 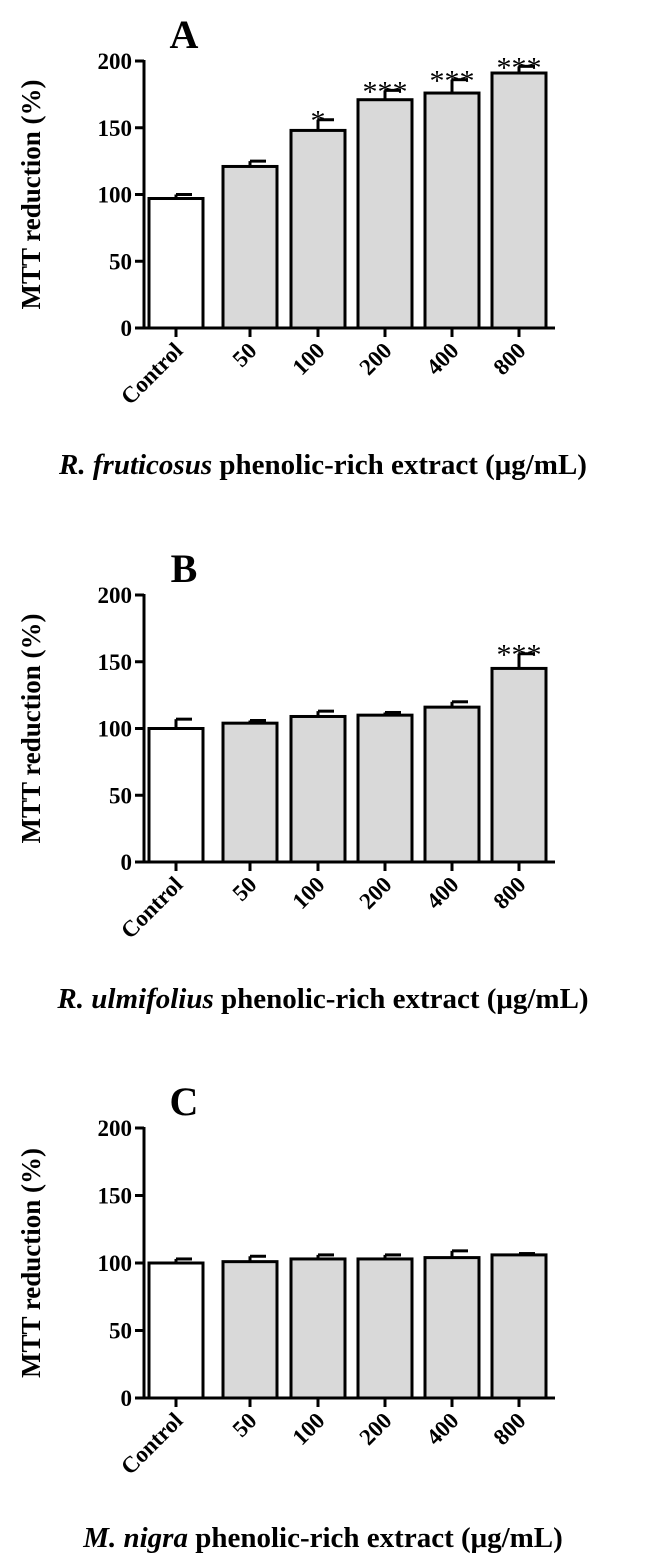 I want to click on x-axis-label-species: M. nigra, so click(x=135, y=1538).